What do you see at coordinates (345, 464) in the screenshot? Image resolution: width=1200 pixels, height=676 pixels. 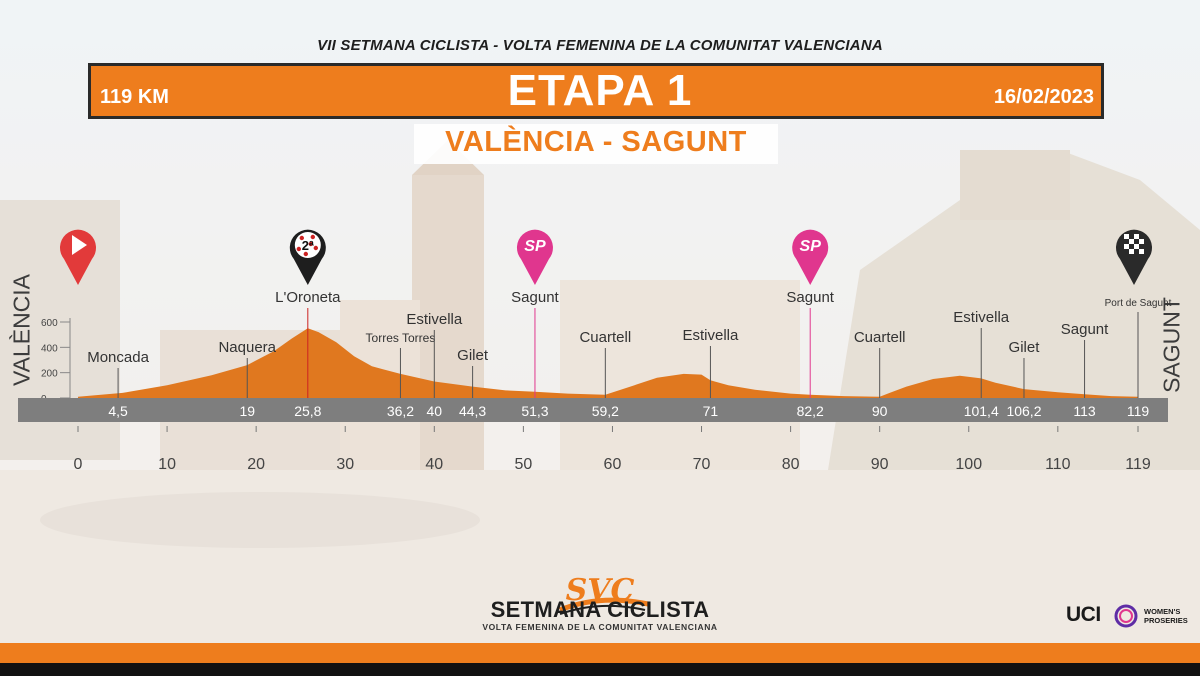 I see `x-tick-label: 30` at bounding box center [345, 464].